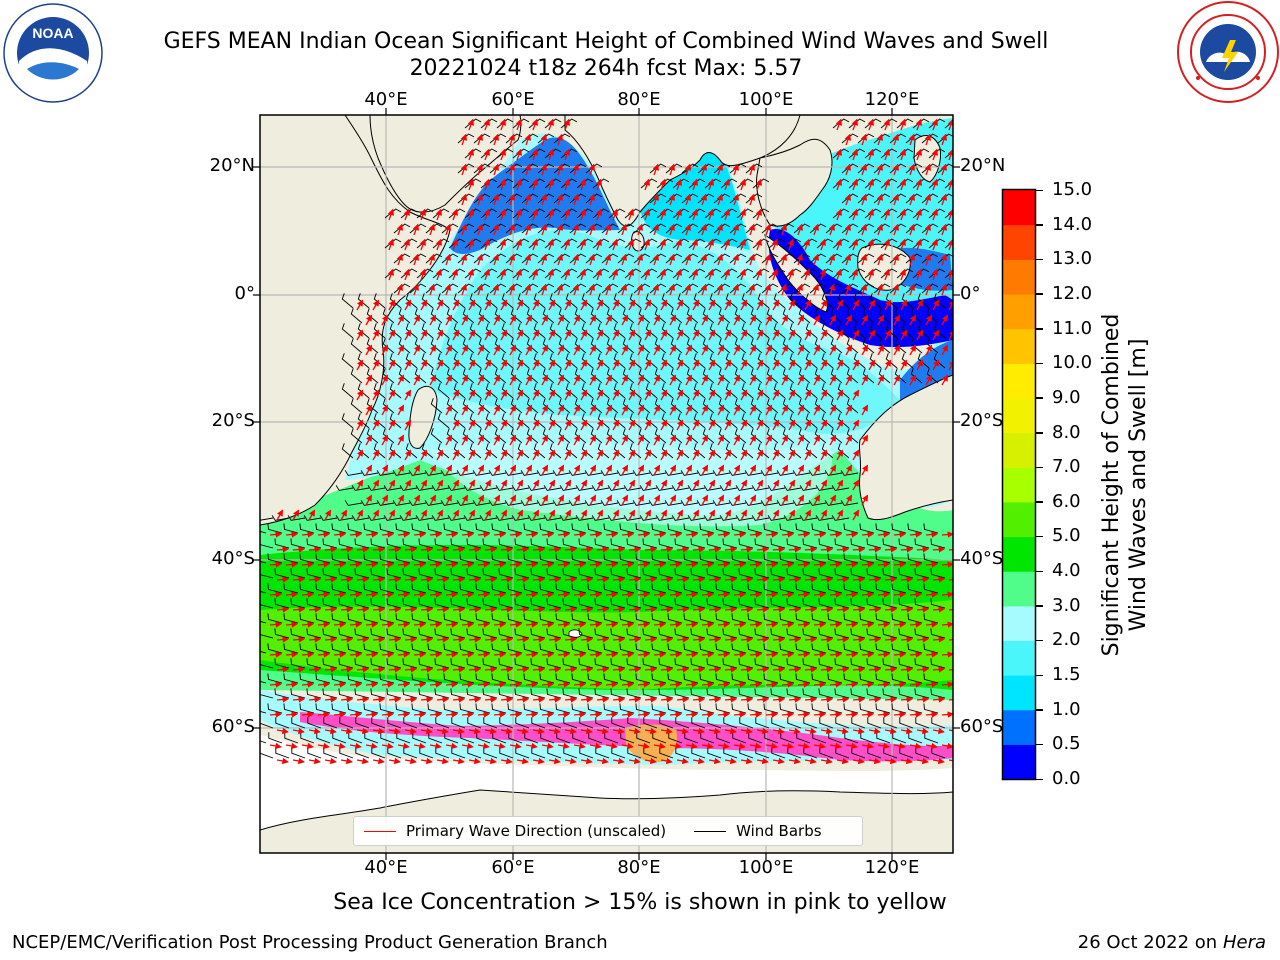 The image size is (1280, 960). What do you see at coordinates (1150, 942) in the screenshot?
I see `footer-date-text: 26 Oct 2022 on` at bounding box center [1150, 942].